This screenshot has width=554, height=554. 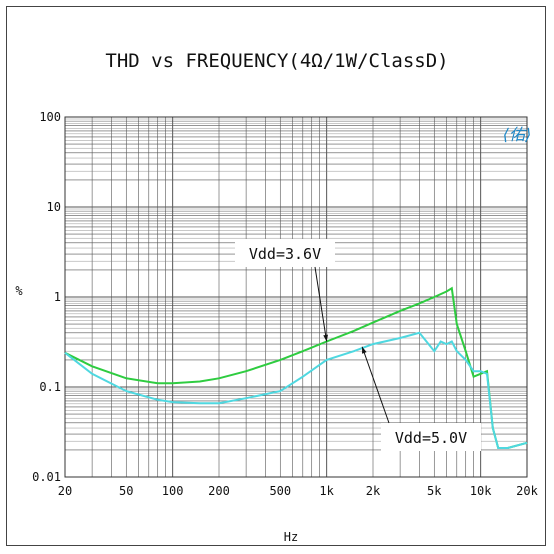 I want to click on x-tick-label: 10k, so click(x=481, y=491).